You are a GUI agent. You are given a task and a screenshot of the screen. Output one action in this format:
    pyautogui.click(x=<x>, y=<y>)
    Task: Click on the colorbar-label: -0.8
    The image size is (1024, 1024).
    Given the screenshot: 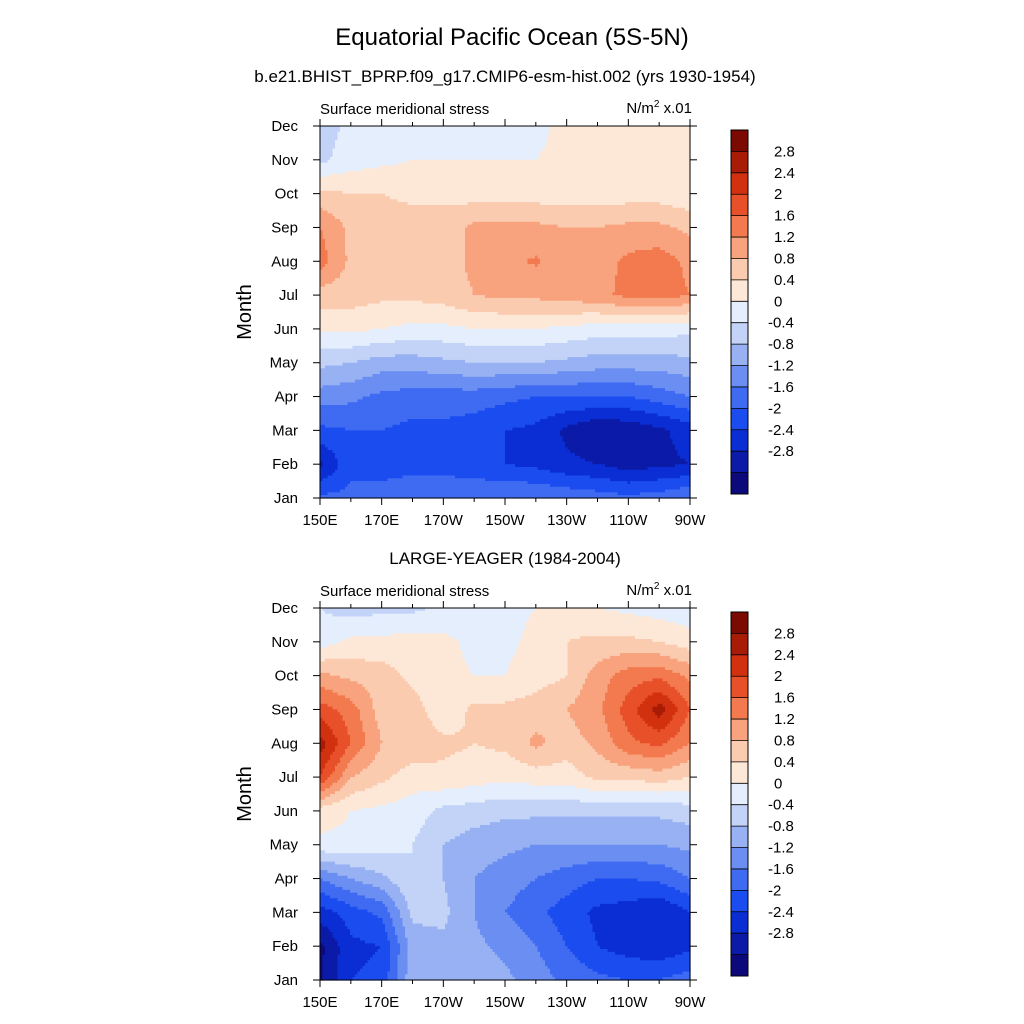 What is the action you would take?
    pyautogui.click(x=781, y=826)
    